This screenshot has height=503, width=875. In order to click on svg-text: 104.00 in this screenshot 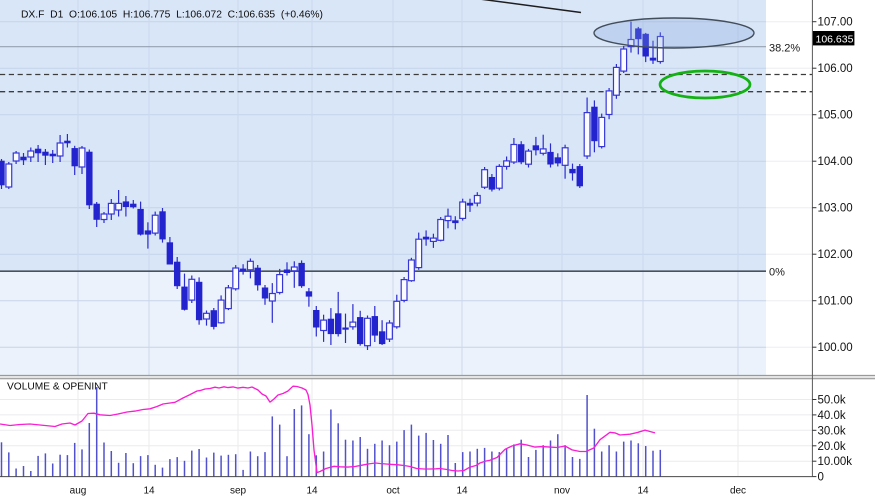, I will do `click(835, 162)`.